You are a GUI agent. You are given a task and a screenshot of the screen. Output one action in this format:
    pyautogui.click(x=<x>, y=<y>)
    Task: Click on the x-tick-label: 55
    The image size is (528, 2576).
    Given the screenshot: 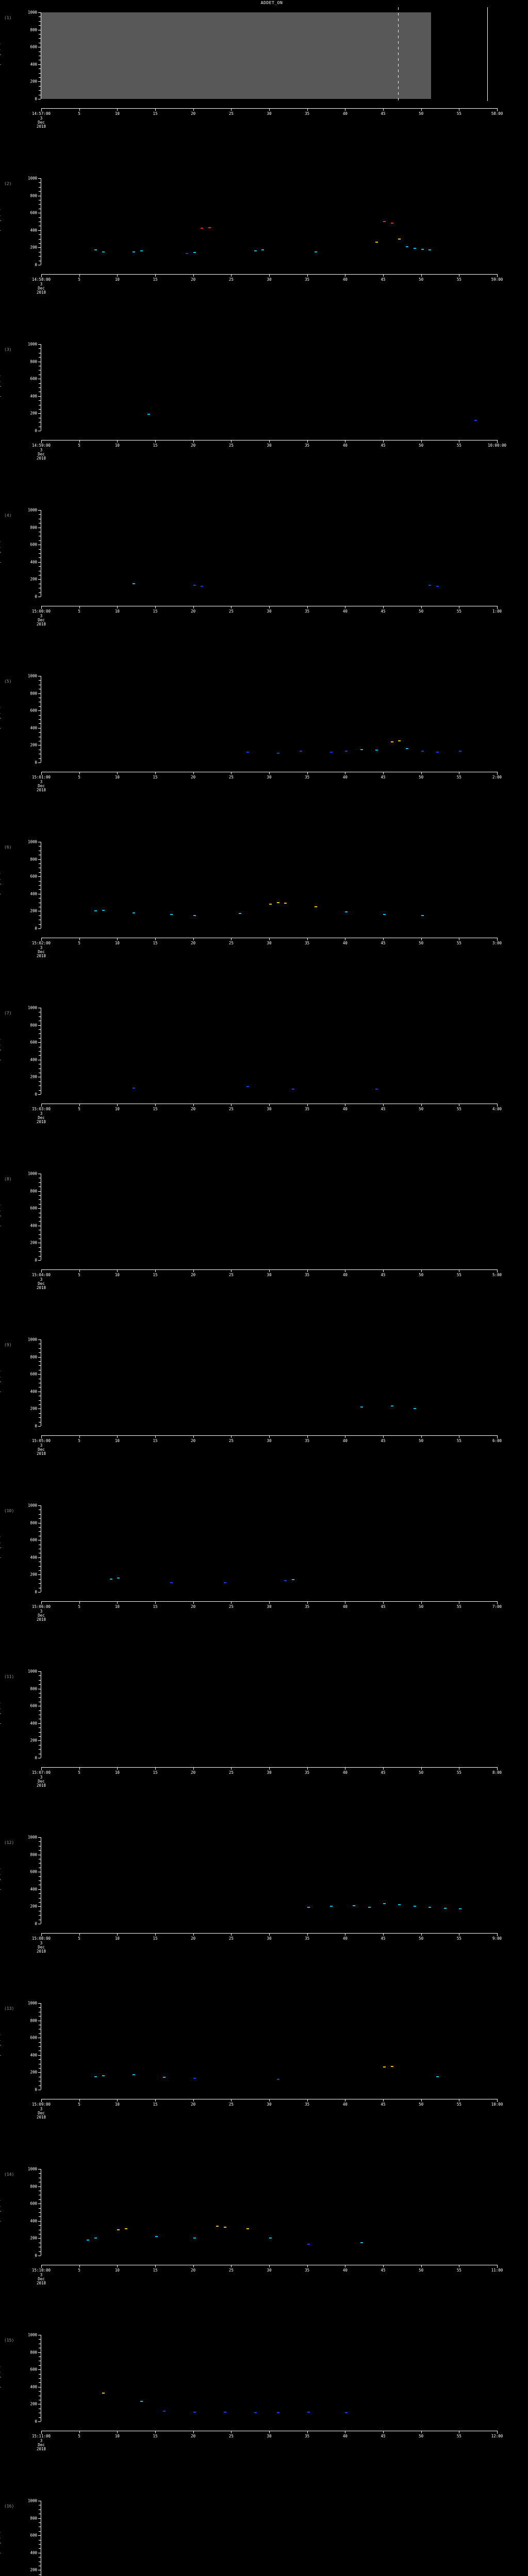 What is the action you would take?
    pyautogui.click(x=458, y=2104)
    